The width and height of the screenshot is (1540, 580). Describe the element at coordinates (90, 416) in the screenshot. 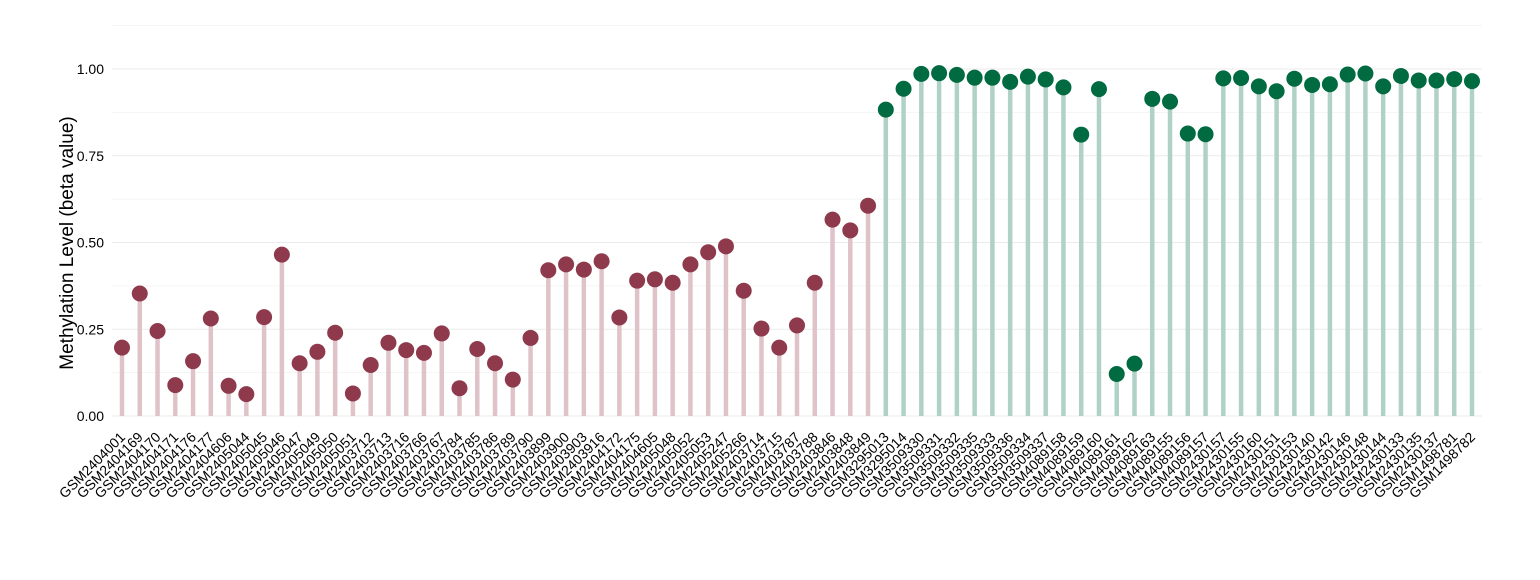

I see `y-tick-label: 0.00` at that location.